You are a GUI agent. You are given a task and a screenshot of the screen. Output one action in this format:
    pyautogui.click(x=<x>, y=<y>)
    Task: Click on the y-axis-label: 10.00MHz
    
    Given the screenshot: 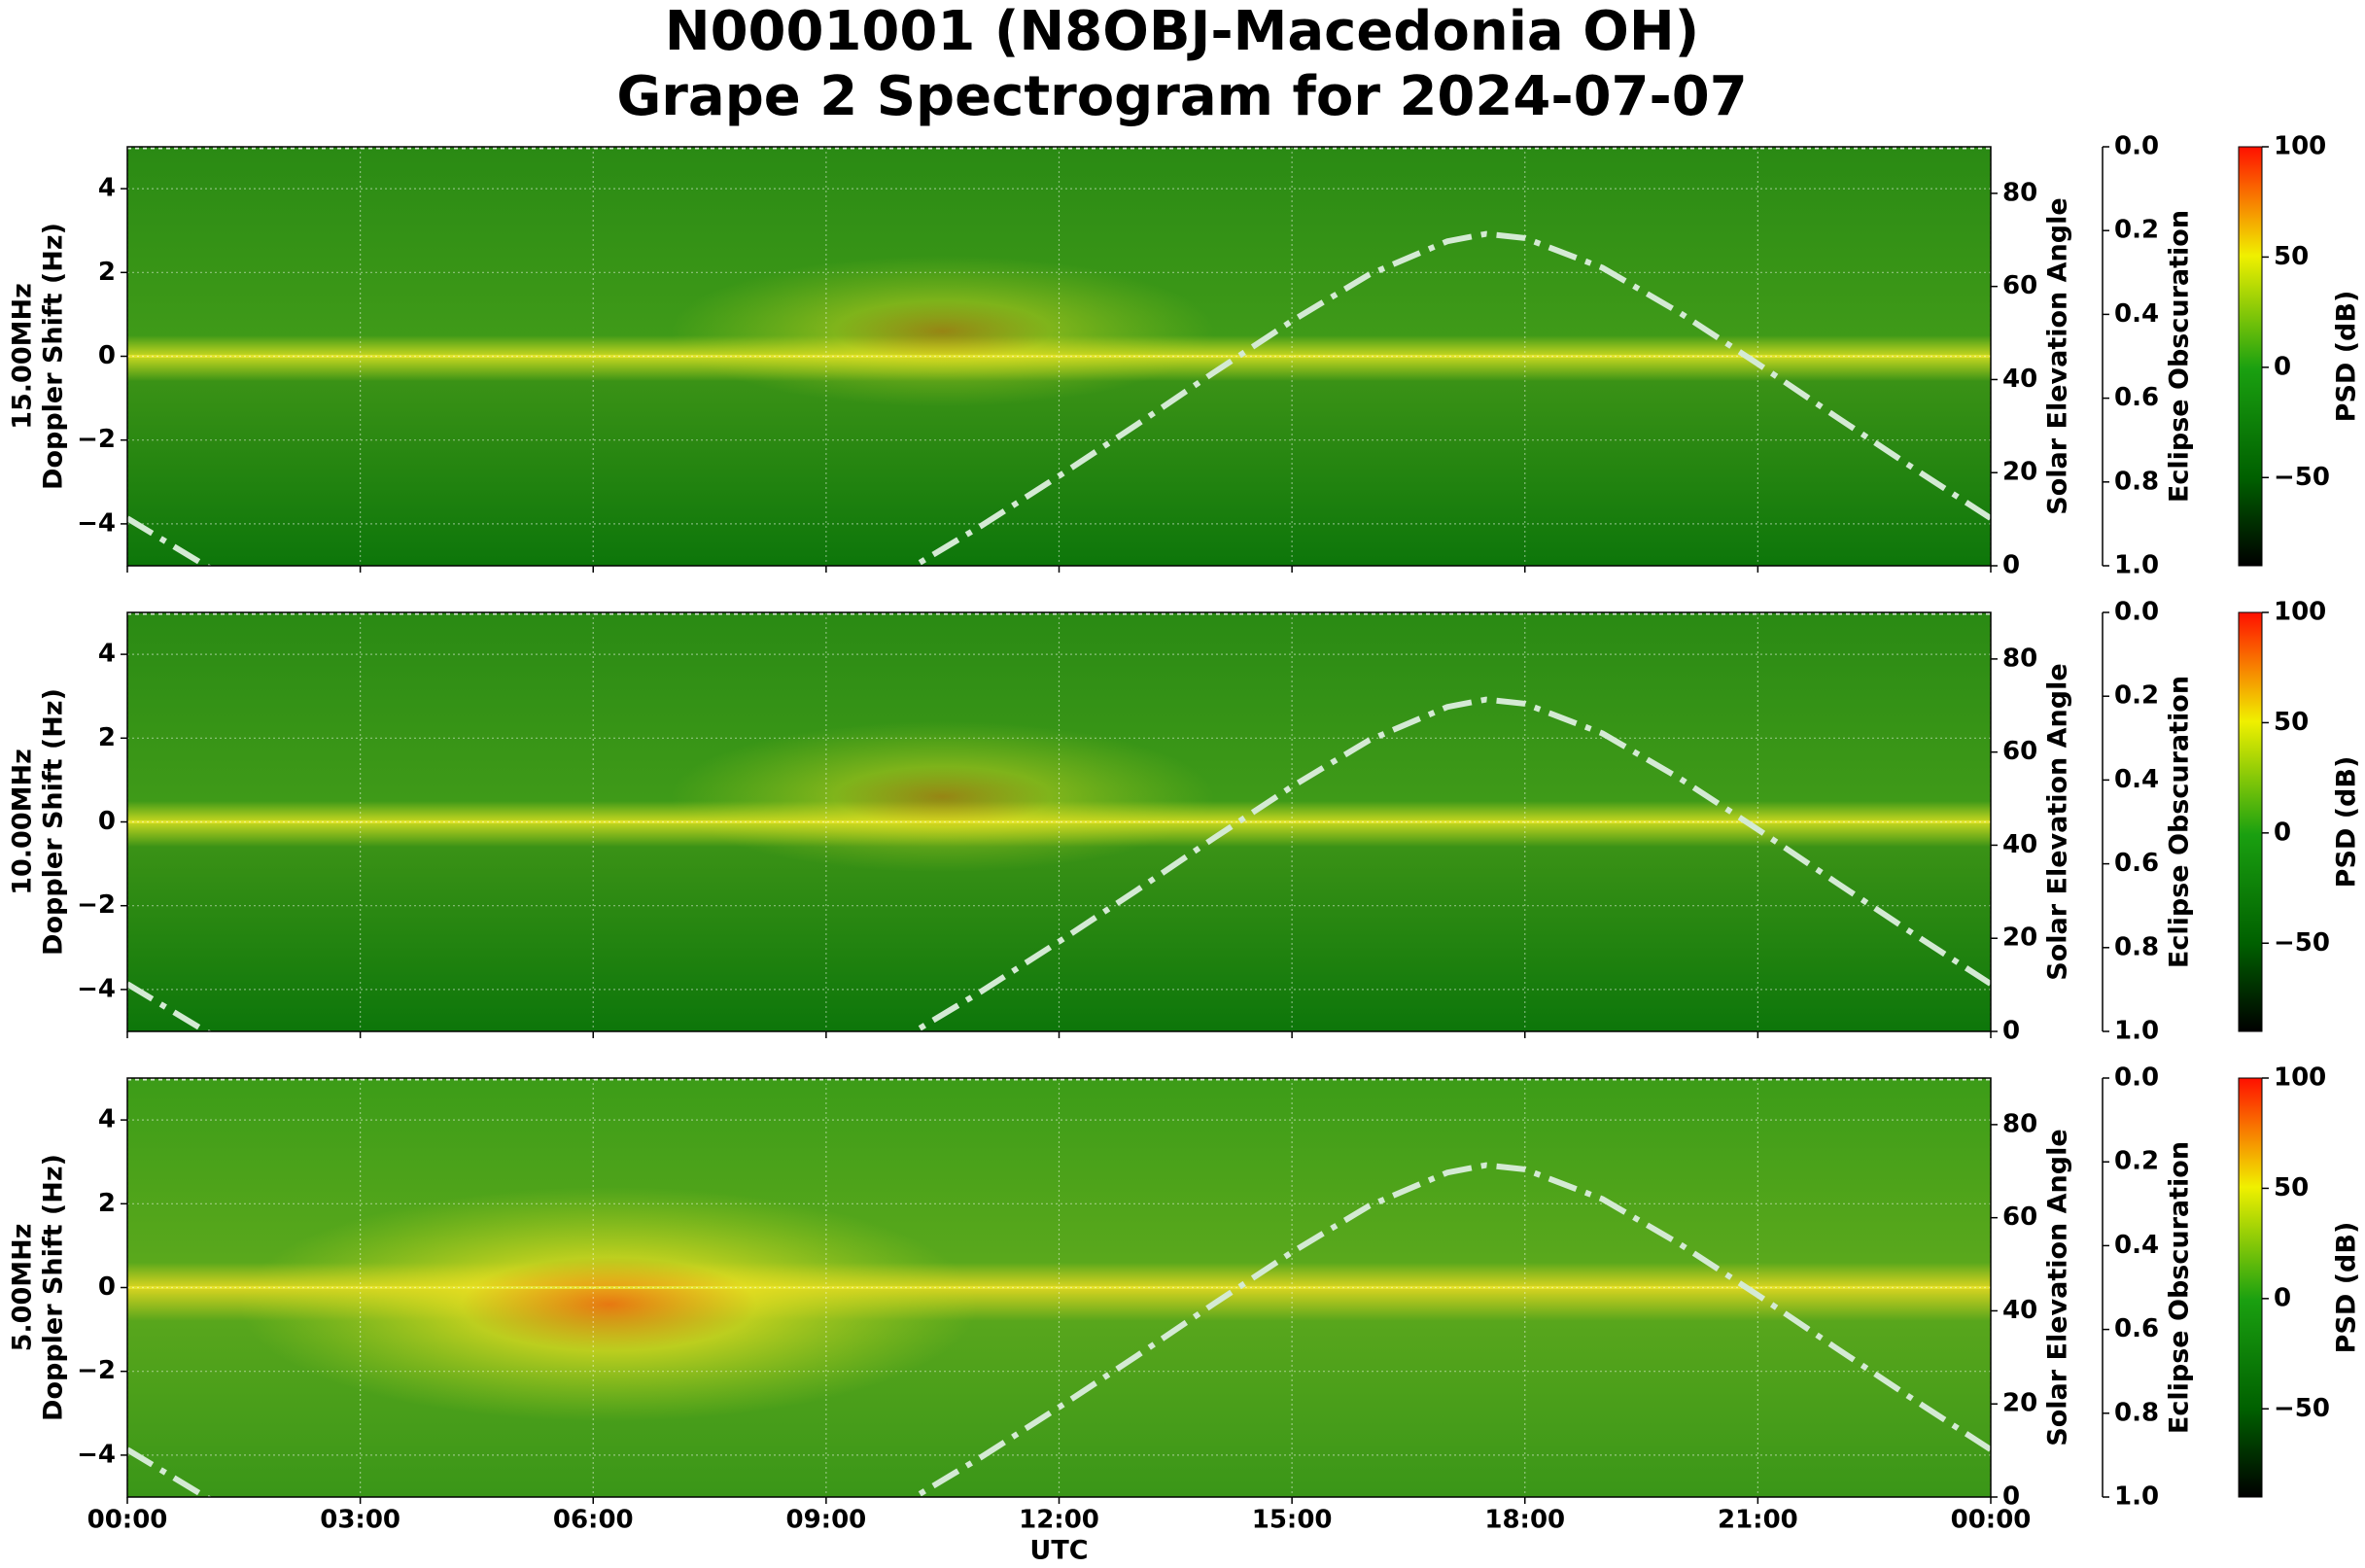 What is the action you would take?
    pyautogui.click(x=23, y=822)
    